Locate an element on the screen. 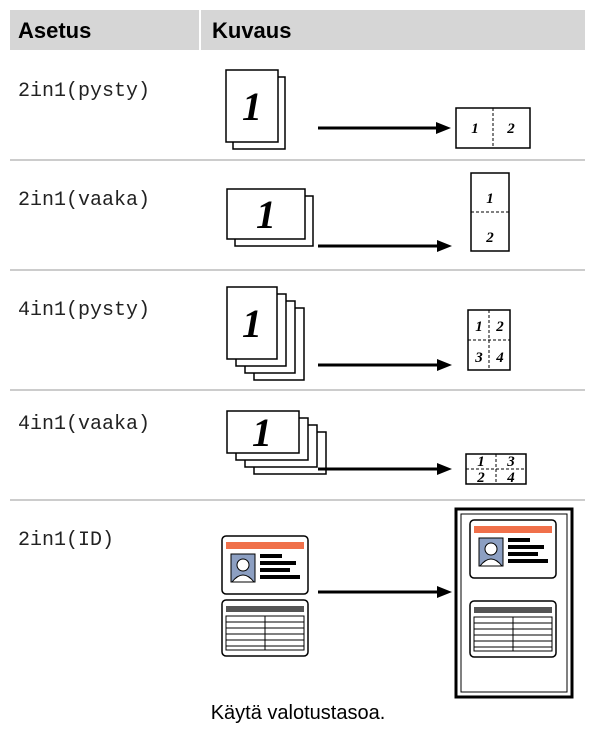  setting: 2in1(pysty) is located at coordinates (84, 91).